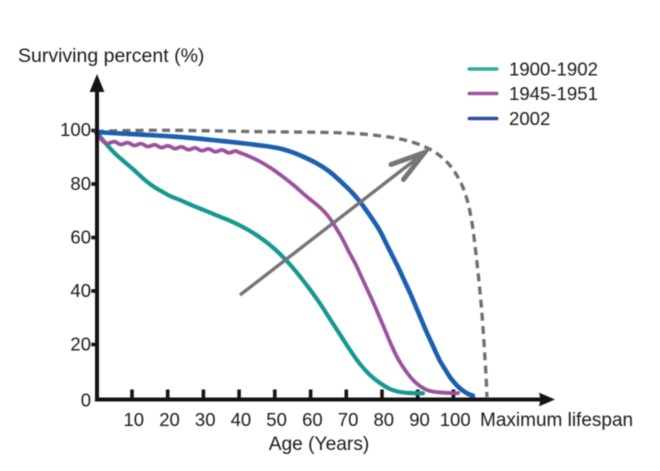 The image size is (660, 471). I want to click on svg-text: 90, so click(419, 419).